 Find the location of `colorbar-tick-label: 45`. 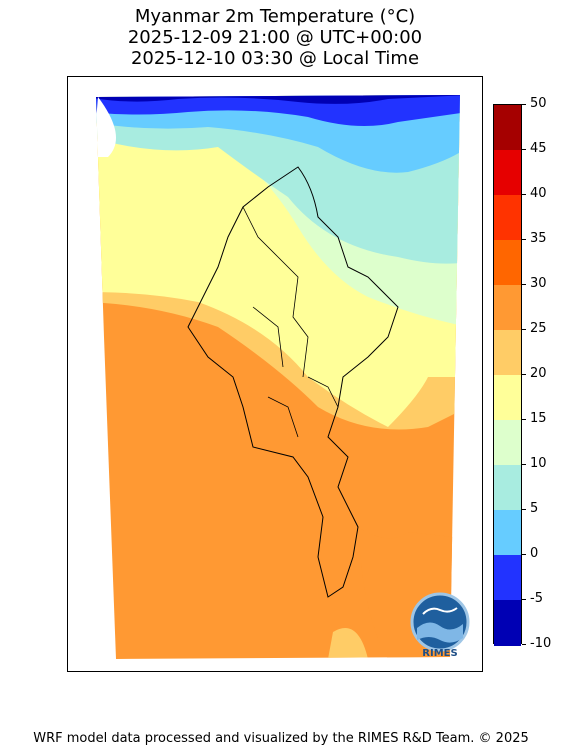

colorbar-tick-label: 45 is located at coordinates (538, 148).